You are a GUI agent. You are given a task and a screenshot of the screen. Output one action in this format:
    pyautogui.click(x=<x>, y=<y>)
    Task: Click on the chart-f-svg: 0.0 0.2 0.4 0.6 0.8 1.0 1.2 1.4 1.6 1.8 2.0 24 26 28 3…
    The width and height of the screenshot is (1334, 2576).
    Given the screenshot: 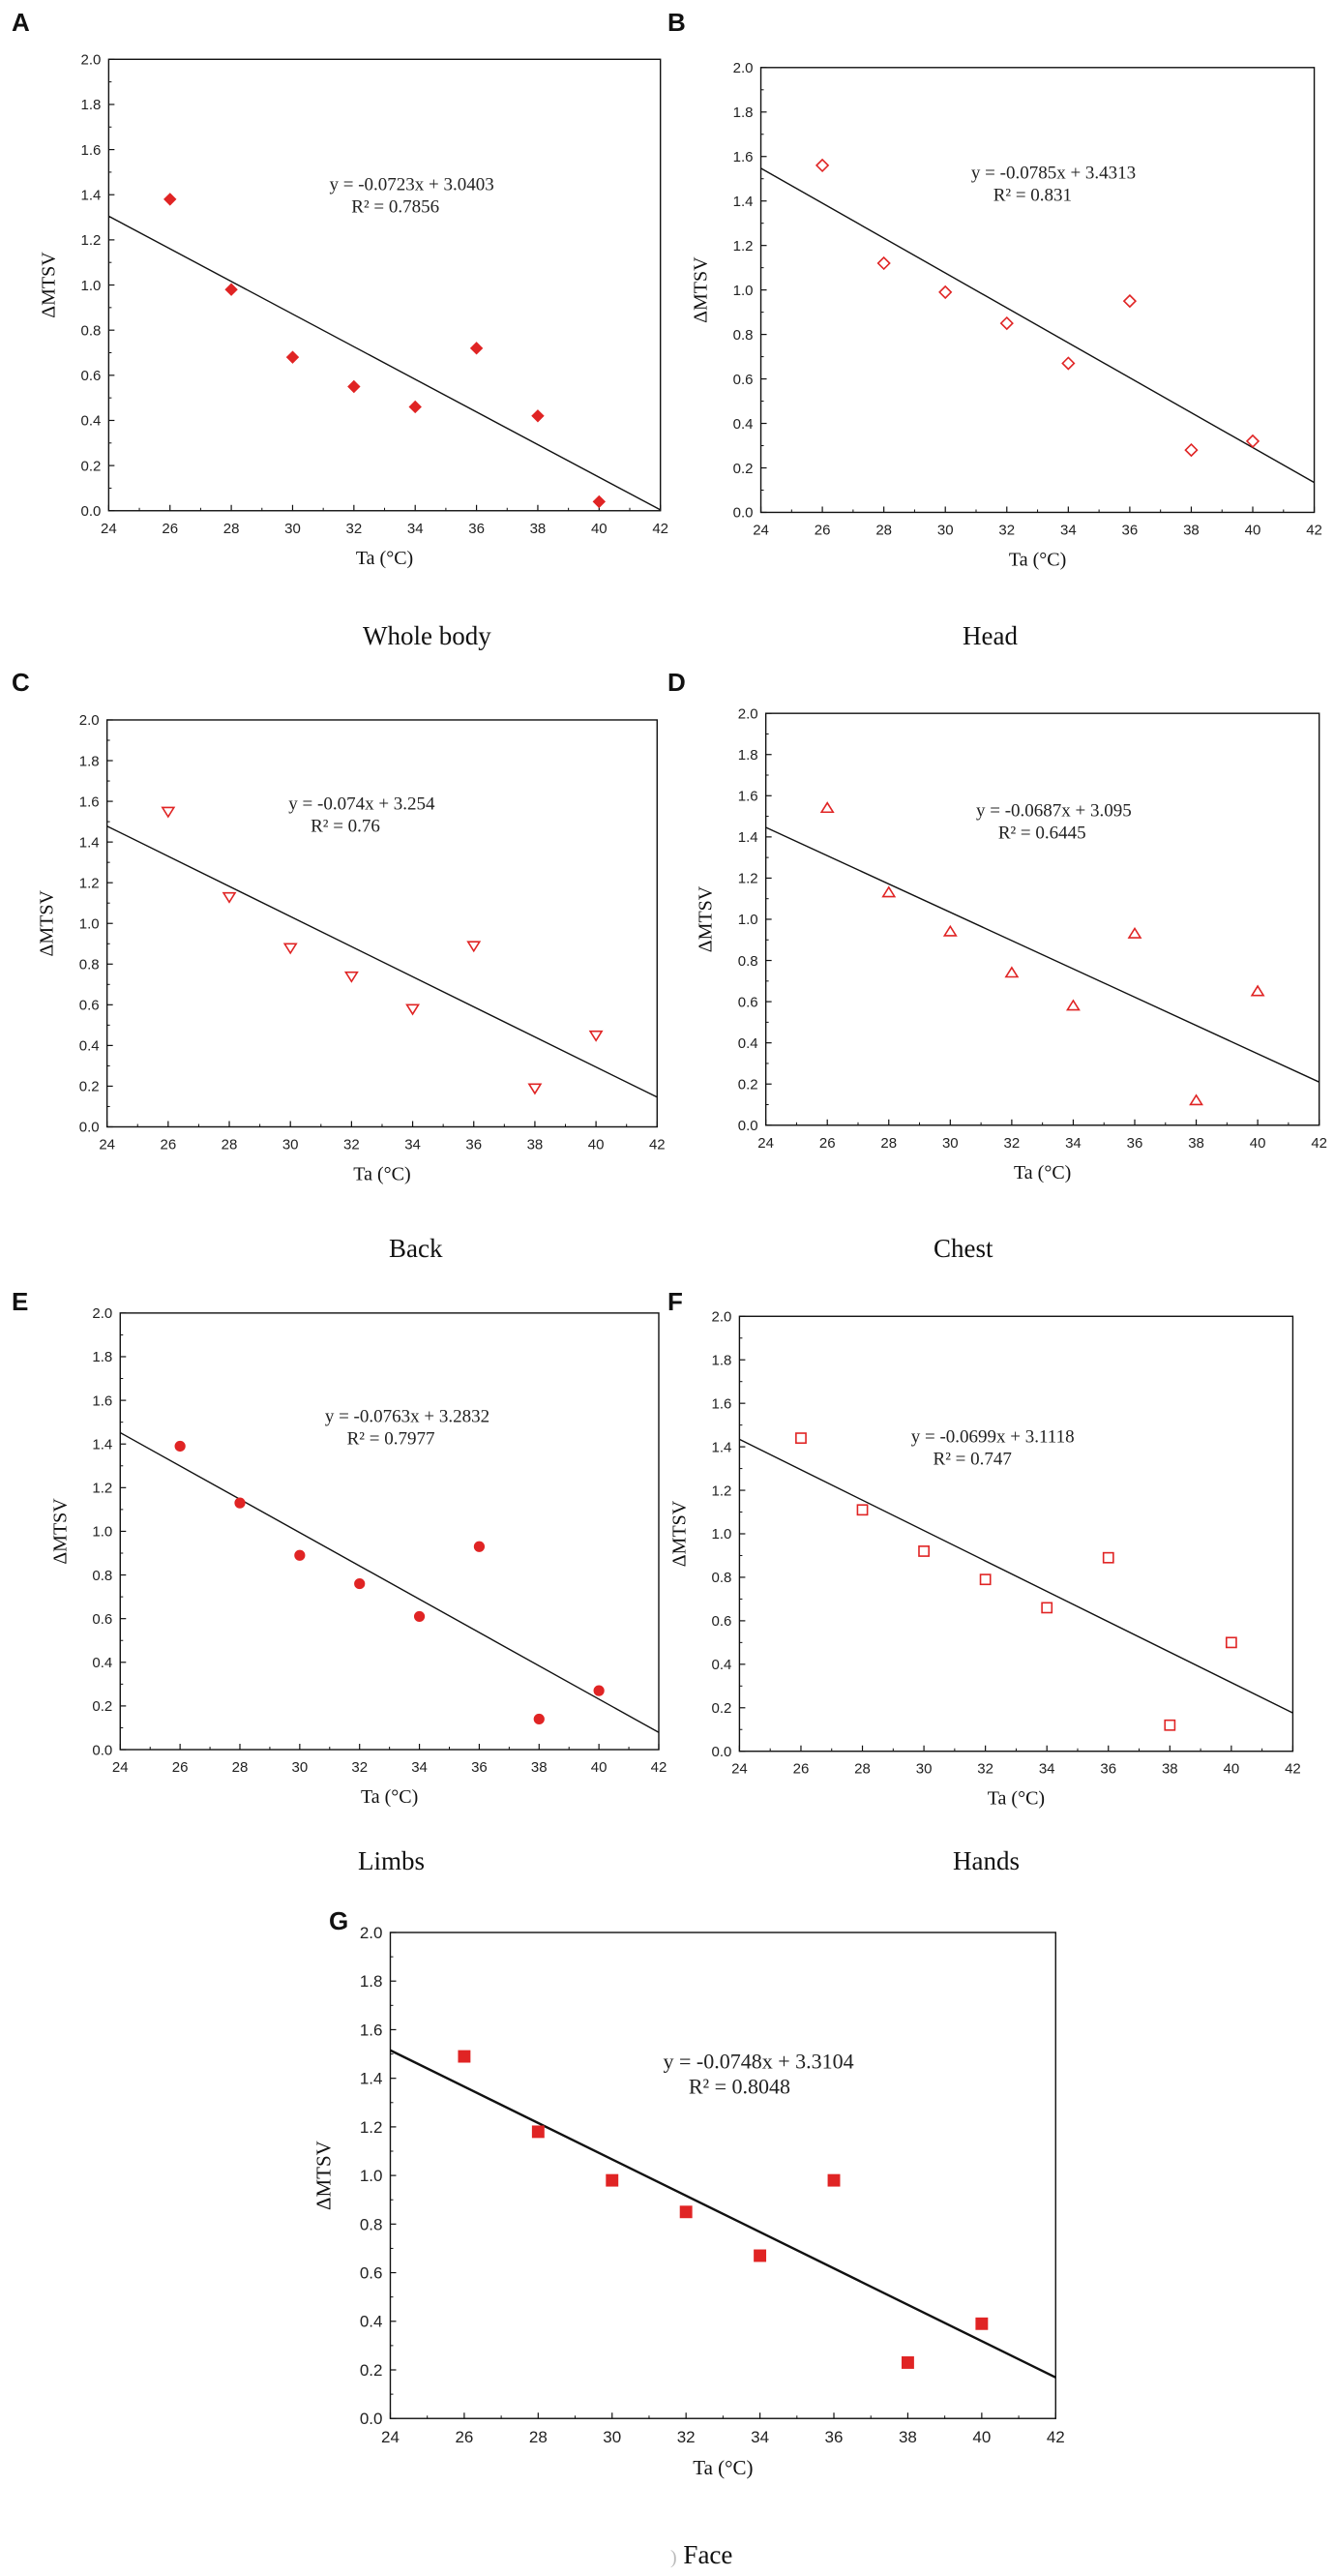 What is the action you would take?
    pyautogui.click(x=984, y=1559)
    